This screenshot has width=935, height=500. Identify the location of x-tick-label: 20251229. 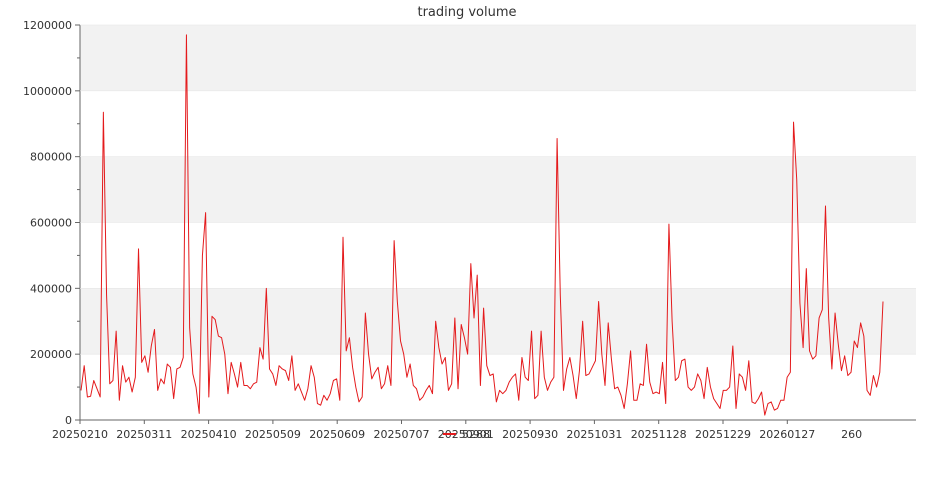
(723, 434).